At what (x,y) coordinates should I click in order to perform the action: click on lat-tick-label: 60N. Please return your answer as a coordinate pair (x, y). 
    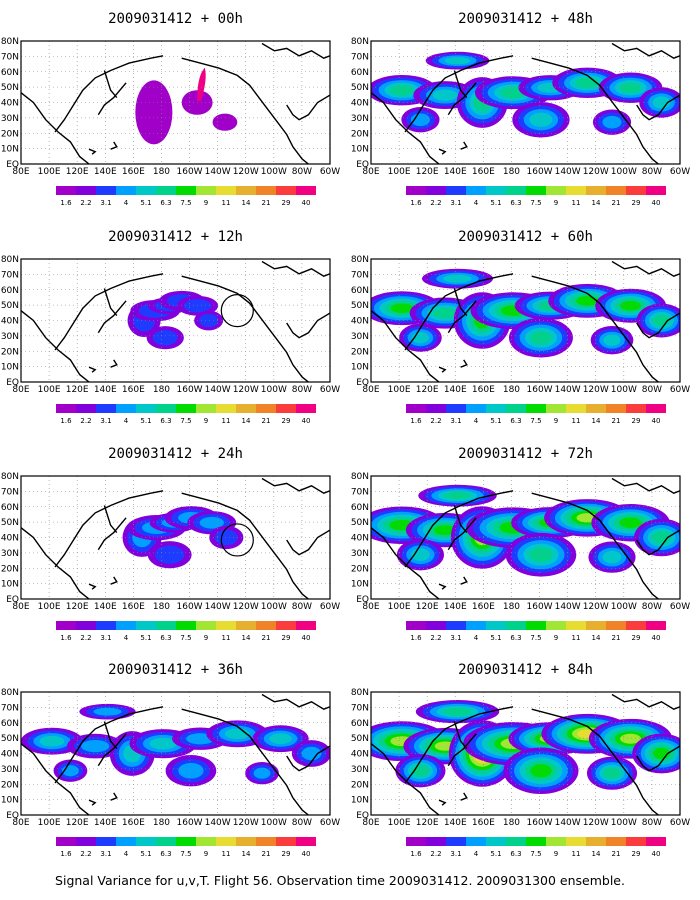
    Looking at the image, I should click on (360, 724).